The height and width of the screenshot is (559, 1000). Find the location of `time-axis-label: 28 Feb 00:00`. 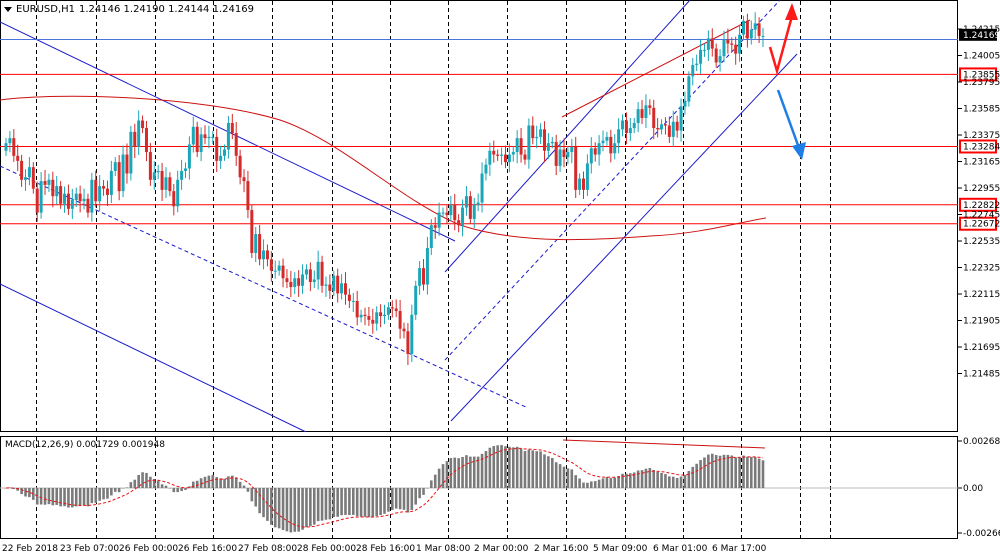

time-axis-label: 28 Feb 00:00 is located at coordinates (326, 549).